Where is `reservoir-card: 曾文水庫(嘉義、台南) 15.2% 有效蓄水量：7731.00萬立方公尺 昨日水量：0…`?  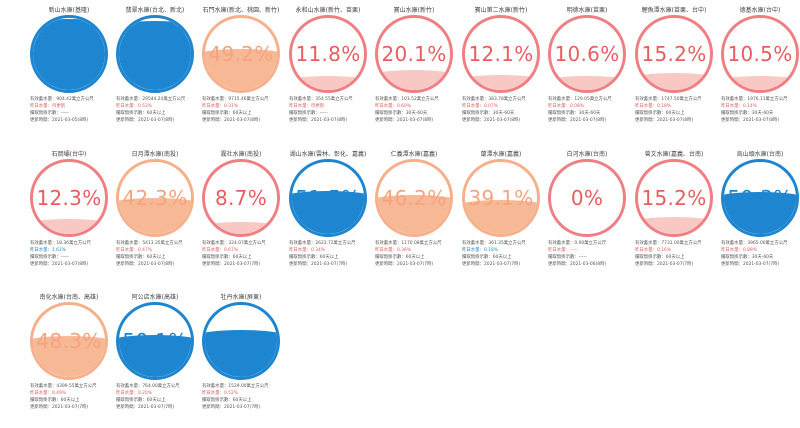
reservoir-card: 曾文水庫(嘉義、台南) 15.2% 有效蓄水量：7731.00萬立方公尺 昨日水量：0… is located at coordinates (674, 212).